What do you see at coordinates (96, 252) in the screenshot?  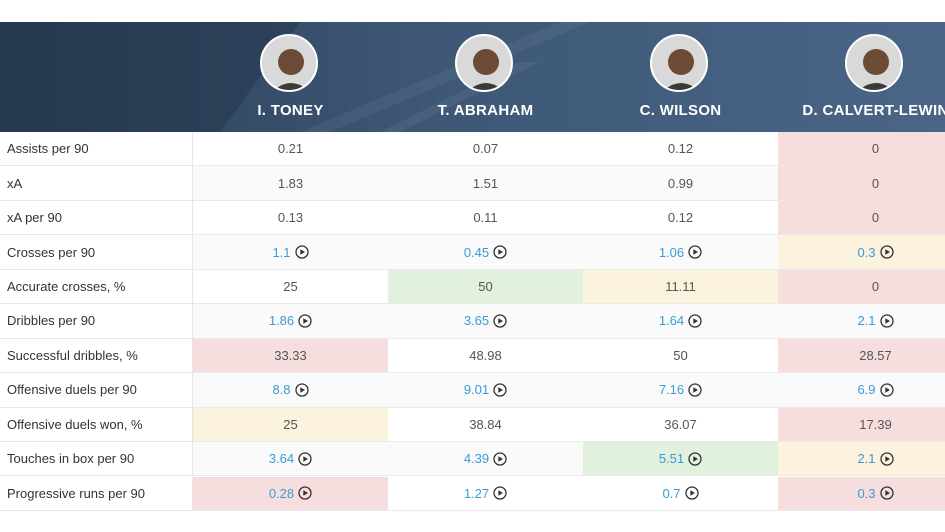 I see `row-label: Crosses per 90` at bounding box center [96, 252].